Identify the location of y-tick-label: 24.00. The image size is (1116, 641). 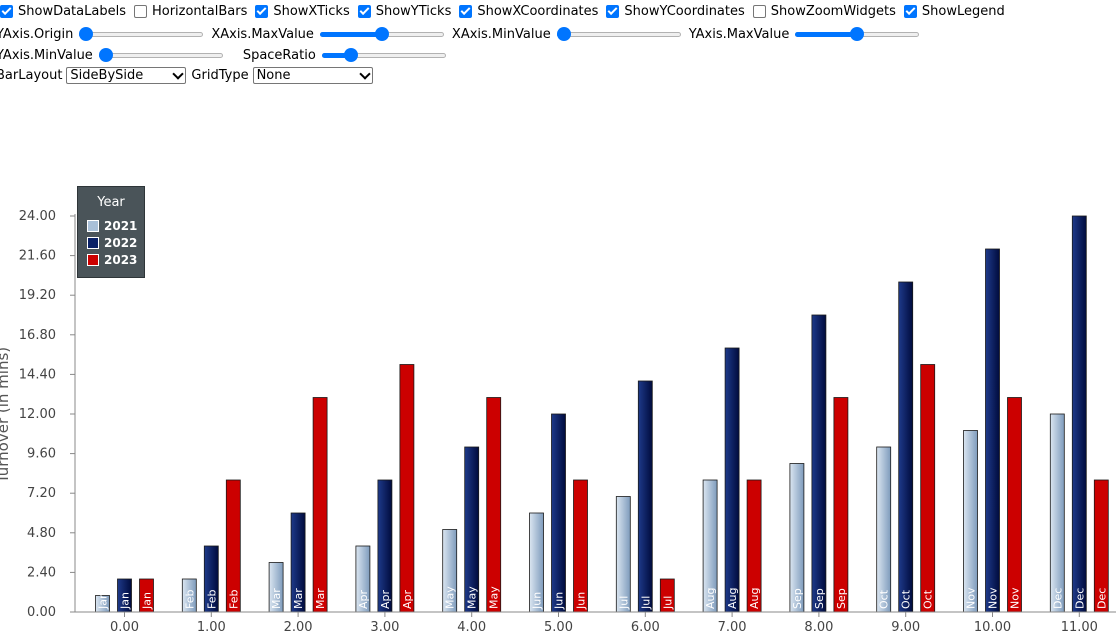
(37, 216).